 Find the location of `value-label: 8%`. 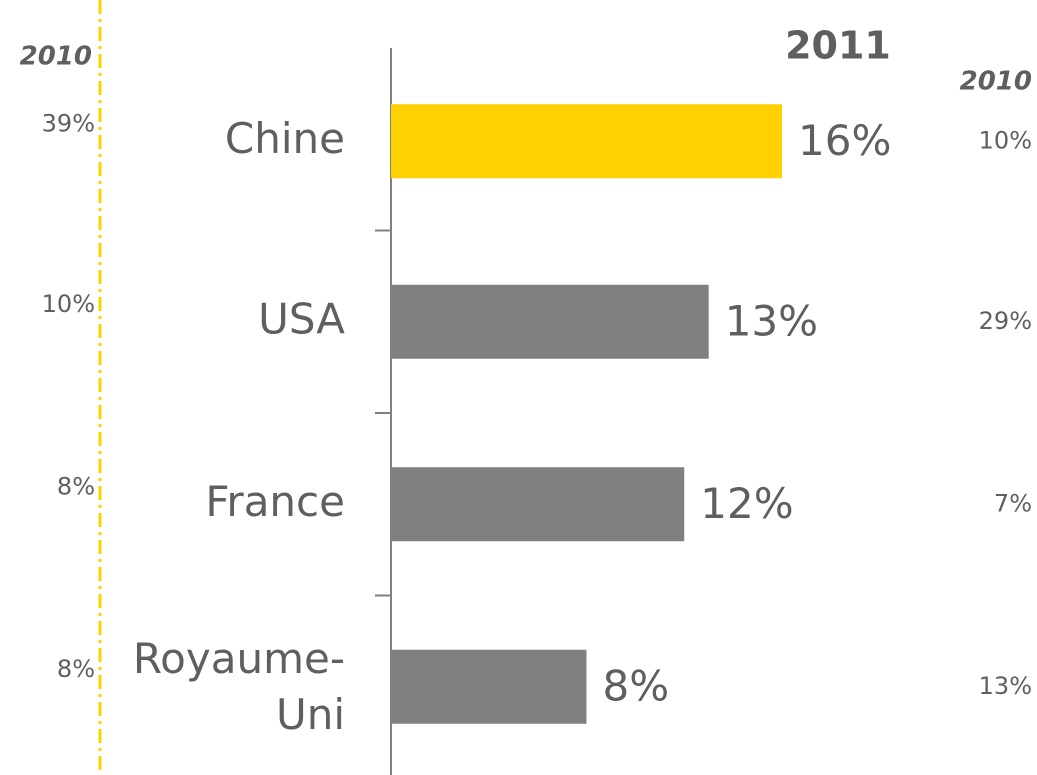

value-label: 8% is located at coordinates (636, 685).